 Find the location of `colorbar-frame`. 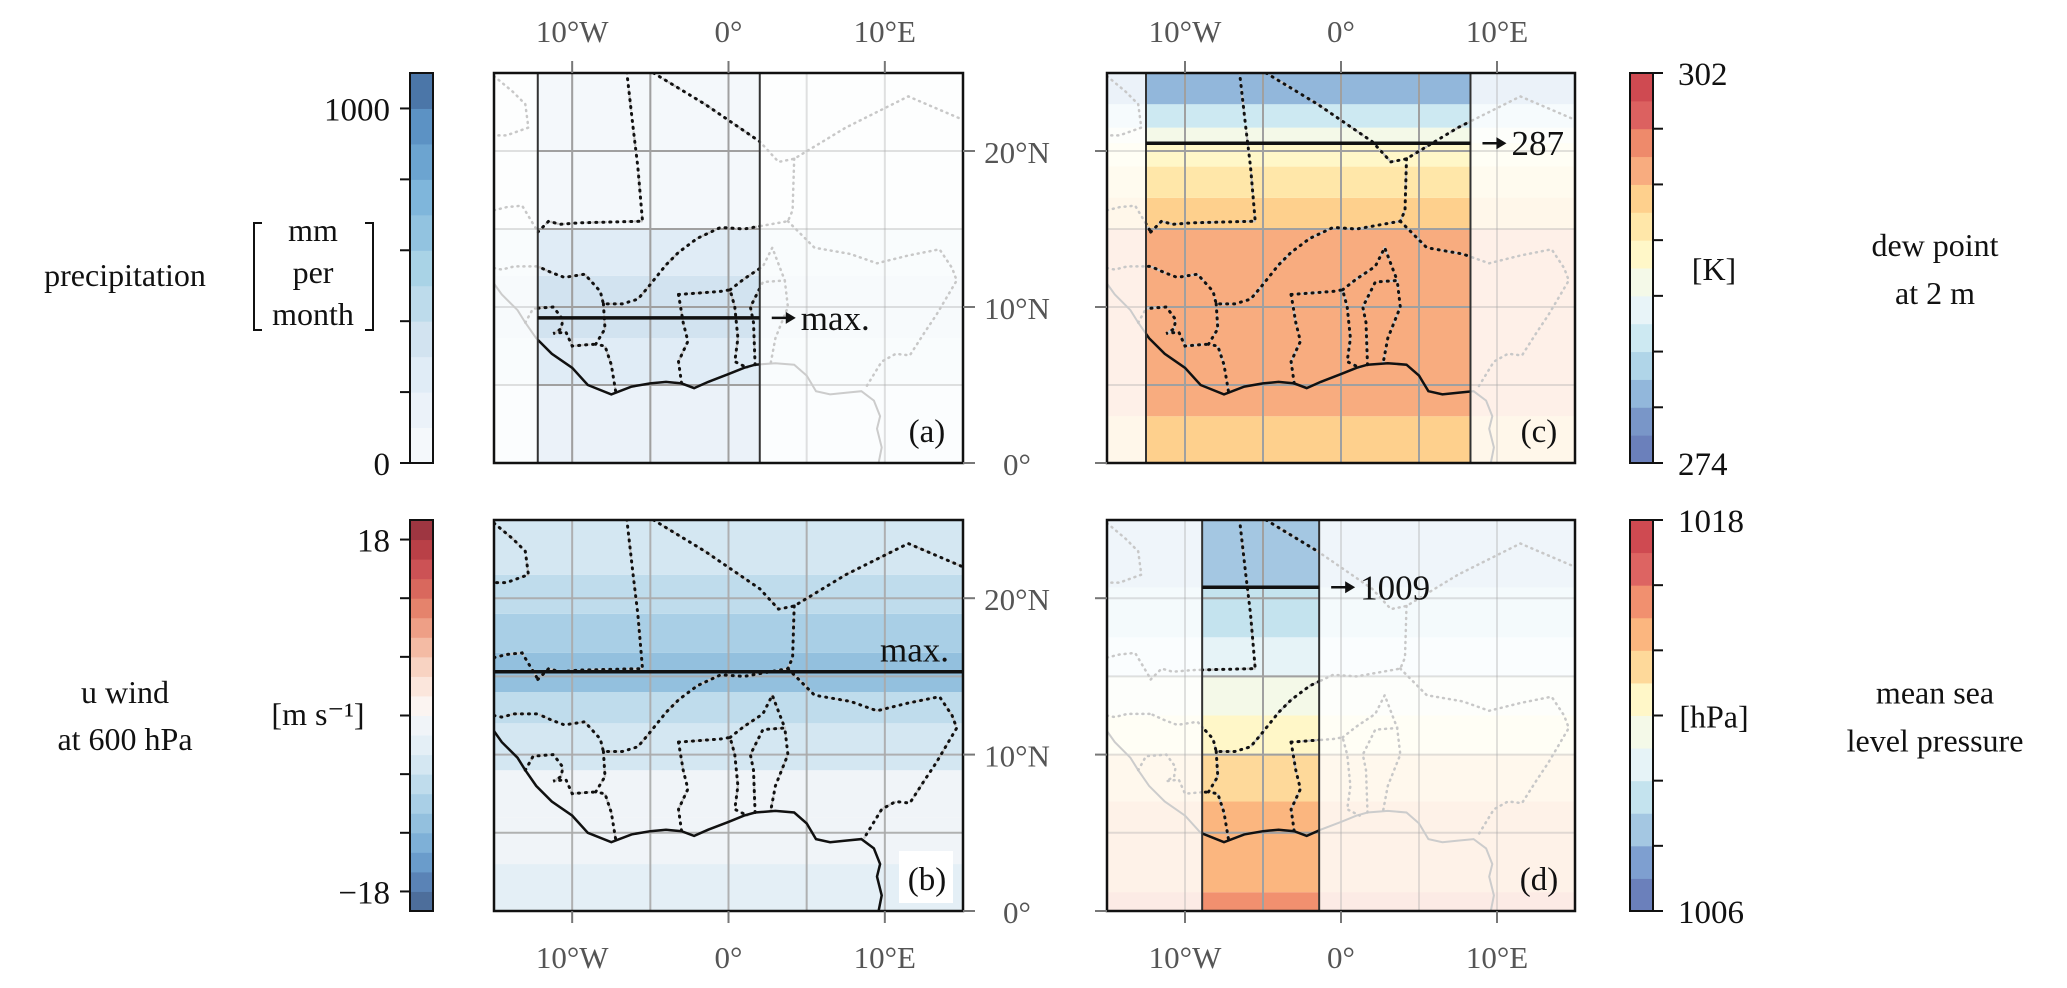

colorbar-frame is located at coordinates (421, 268).